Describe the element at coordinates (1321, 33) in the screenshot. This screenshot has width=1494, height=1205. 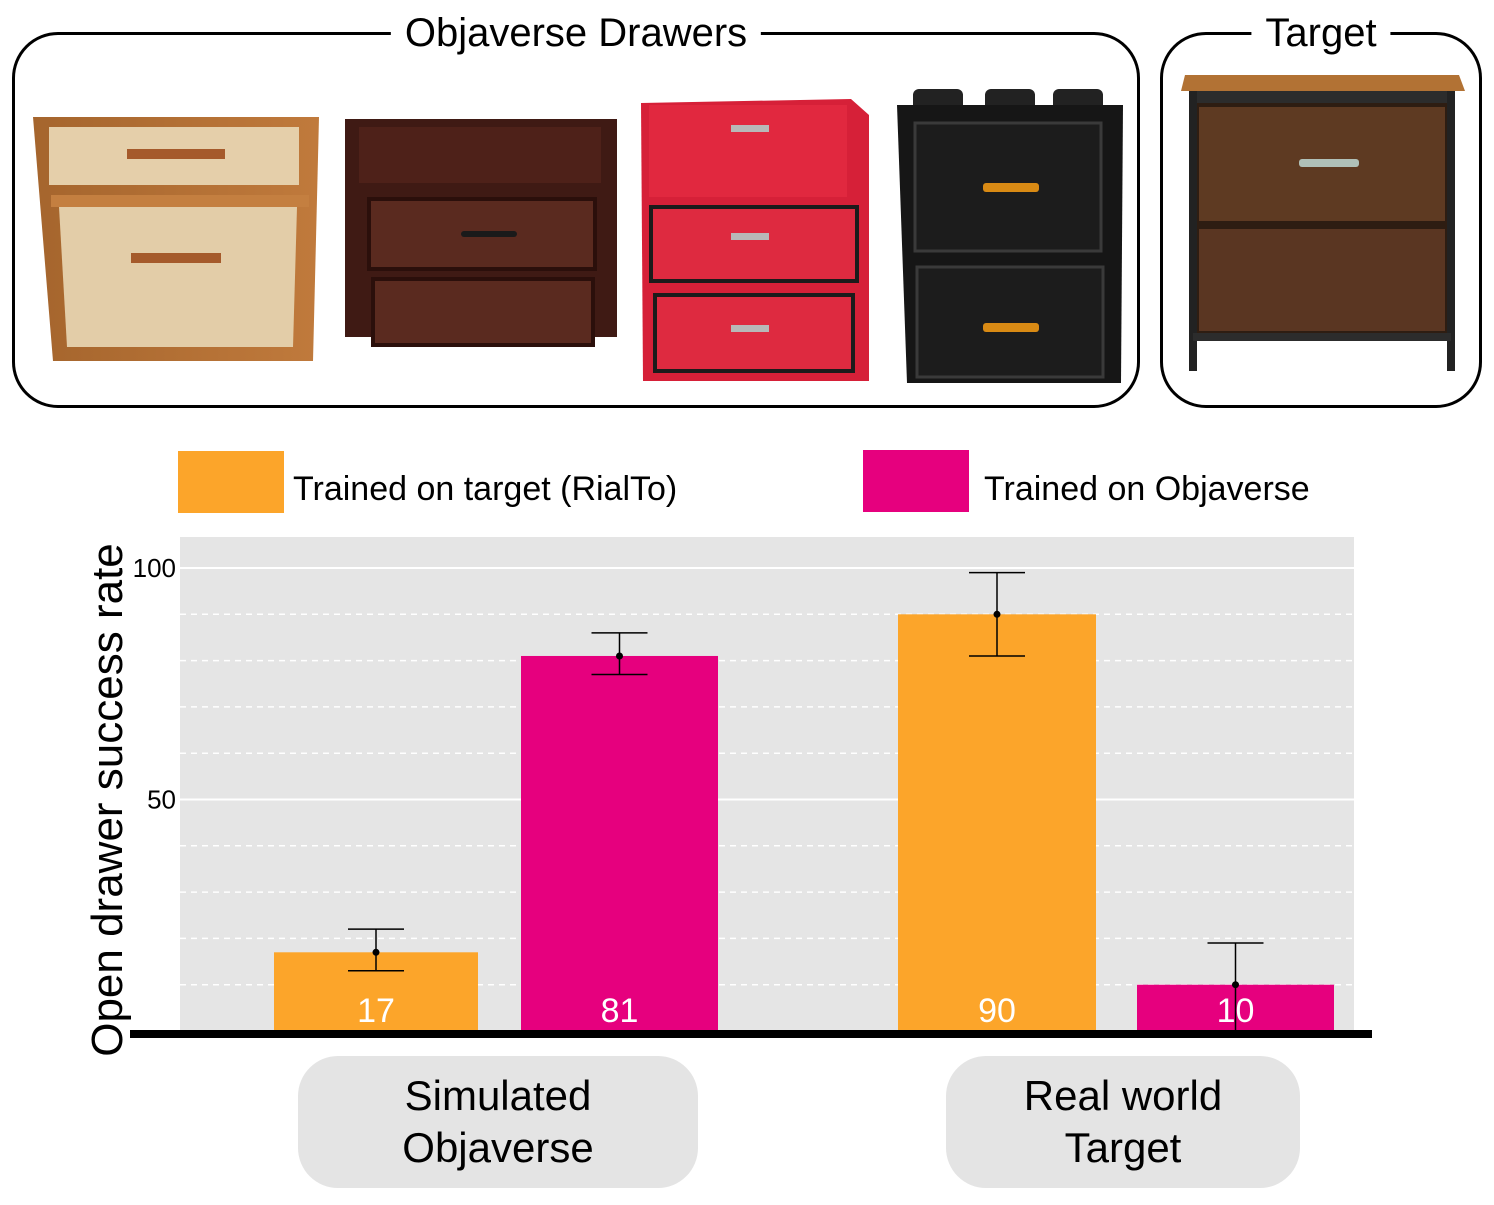
I see `target-panel-title: Target` at that location.